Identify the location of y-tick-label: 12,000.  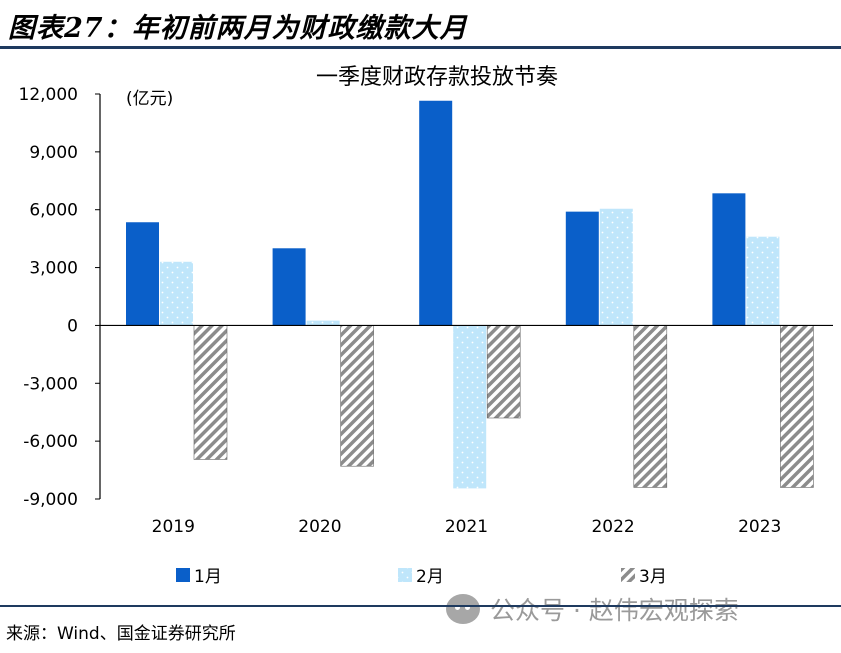
(48, 95).